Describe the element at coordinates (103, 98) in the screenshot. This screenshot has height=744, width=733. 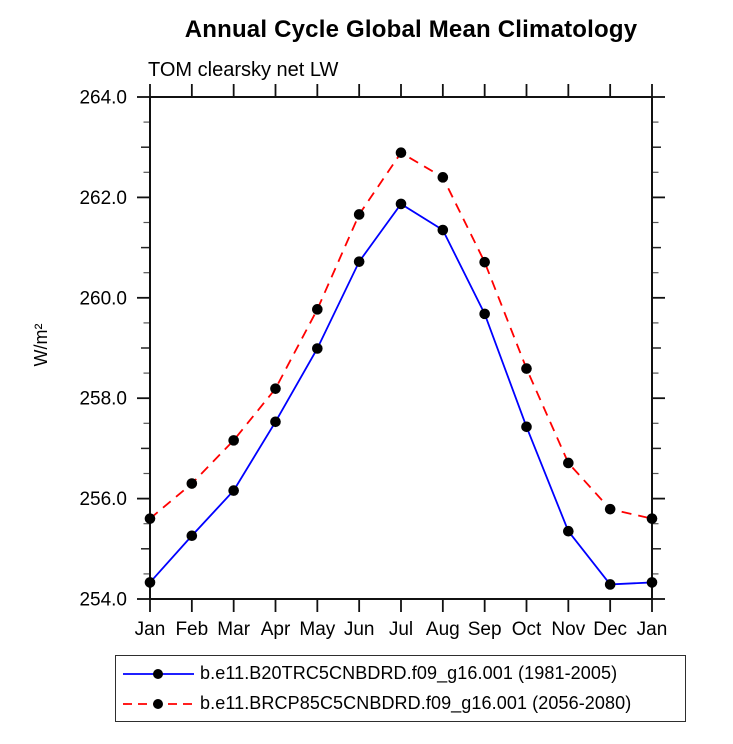
I see `y-tick-label: 264.0` at that location.